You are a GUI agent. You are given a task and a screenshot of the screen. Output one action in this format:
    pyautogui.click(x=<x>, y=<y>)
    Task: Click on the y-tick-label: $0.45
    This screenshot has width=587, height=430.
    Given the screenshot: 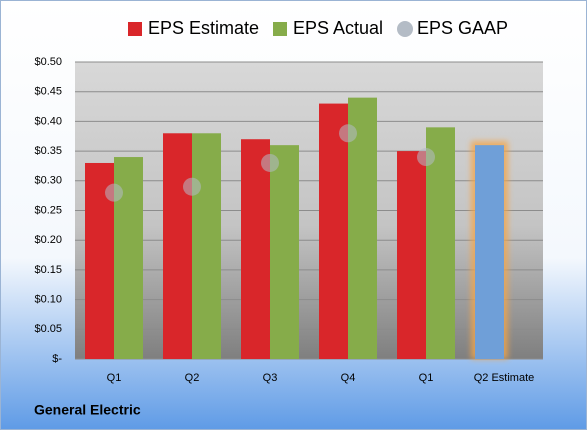 What is the action you would take?
    pyautogui.click(x=48, y=92)
    